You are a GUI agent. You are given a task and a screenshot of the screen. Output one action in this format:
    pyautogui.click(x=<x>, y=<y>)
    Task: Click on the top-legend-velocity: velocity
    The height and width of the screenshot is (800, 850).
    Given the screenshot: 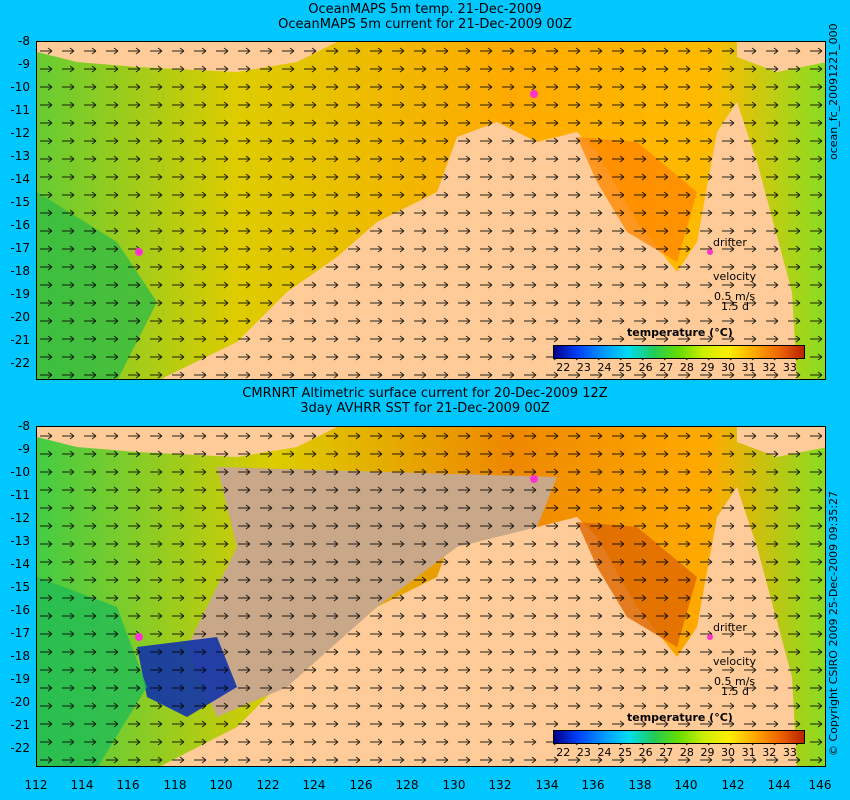 What is the action you would take?
    pyautogui.click(x=734, y=276)
    